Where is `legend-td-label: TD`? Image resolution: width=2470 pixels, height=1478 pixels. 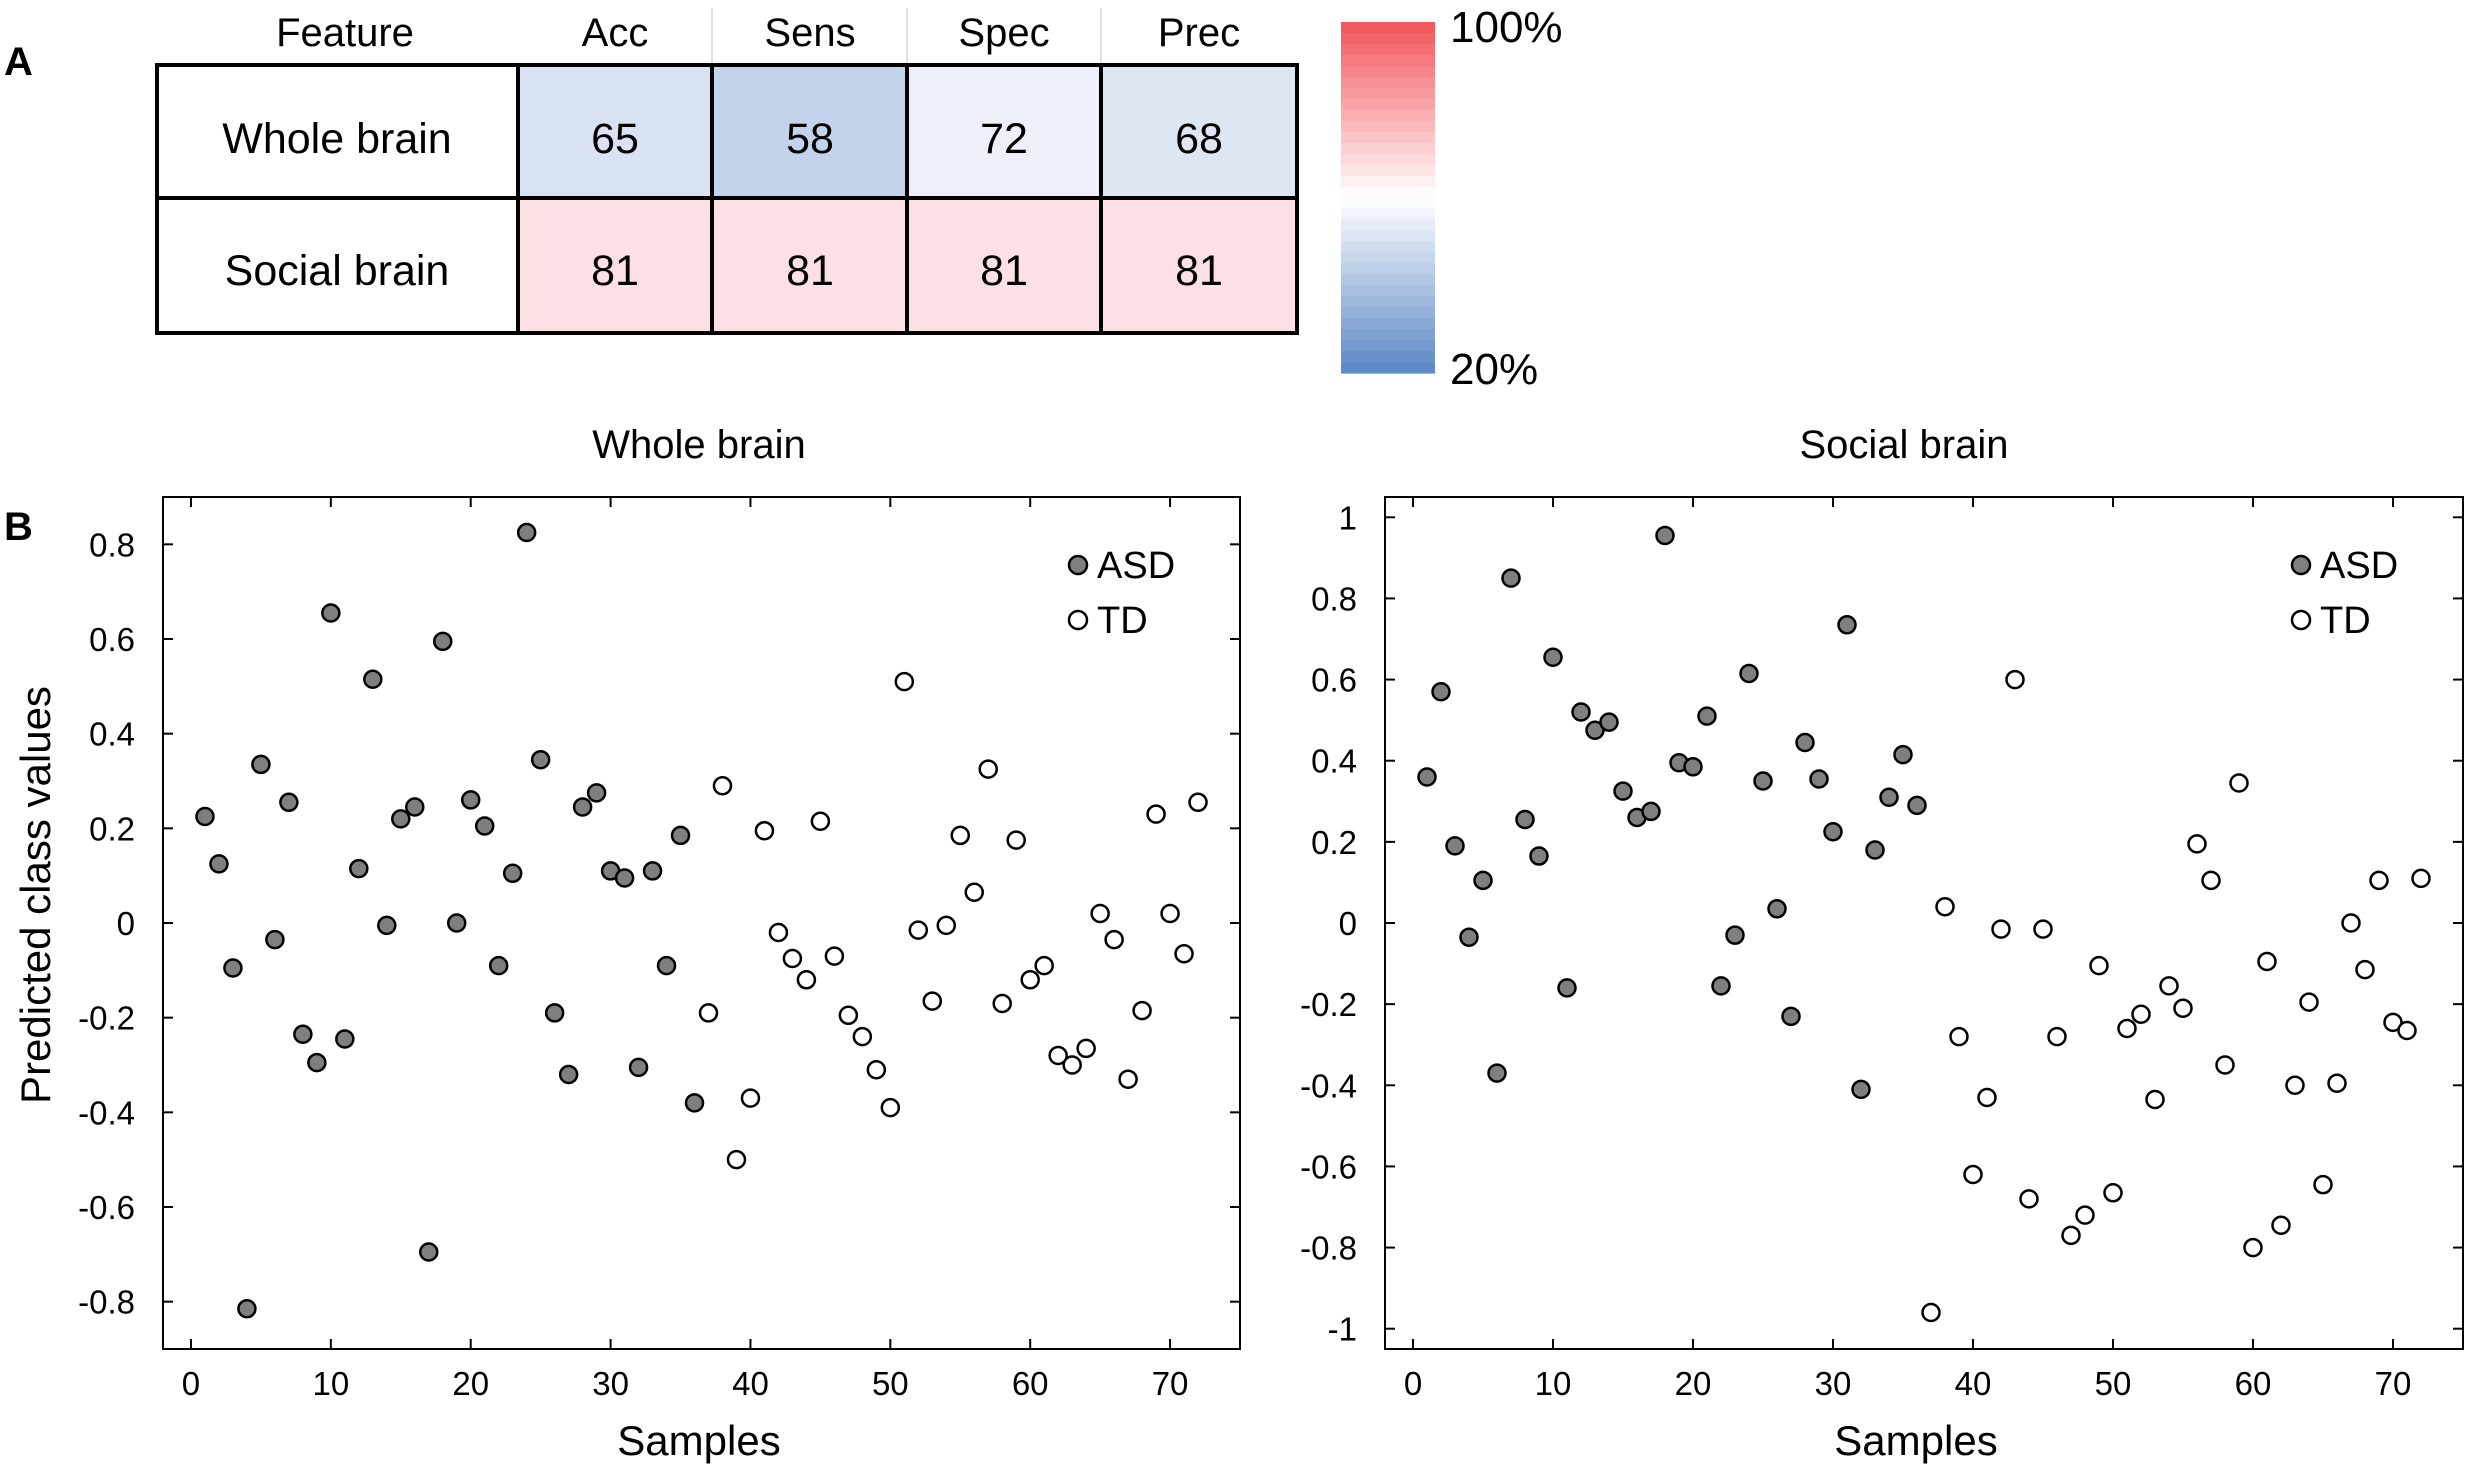
legend-td-label: TD is located at coordinates (1122, 621).